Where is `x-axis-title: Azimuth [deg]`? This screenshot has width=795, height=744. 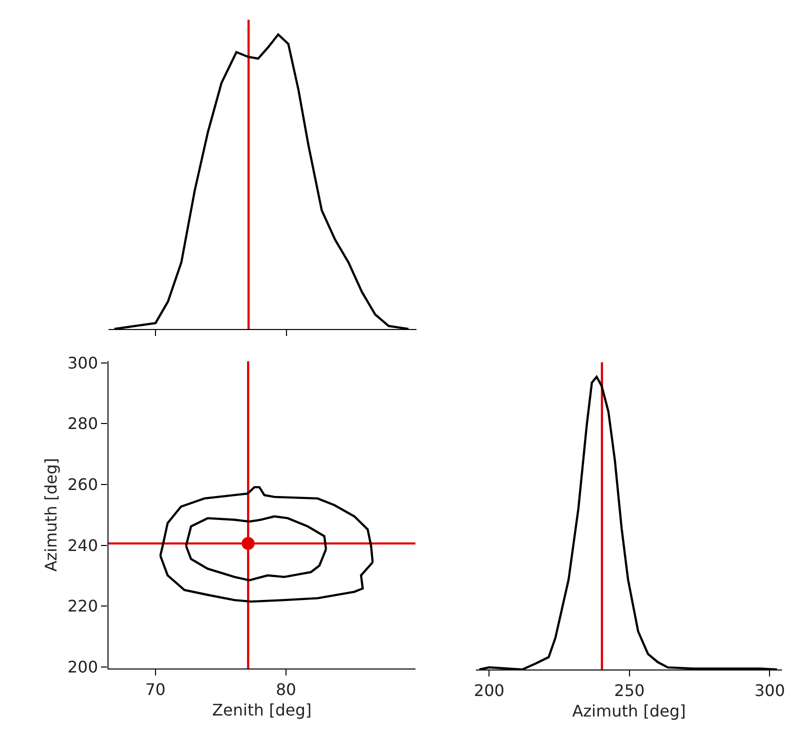
x-axis-title: Azimuth [deg] is located at coordinates (629, 710).